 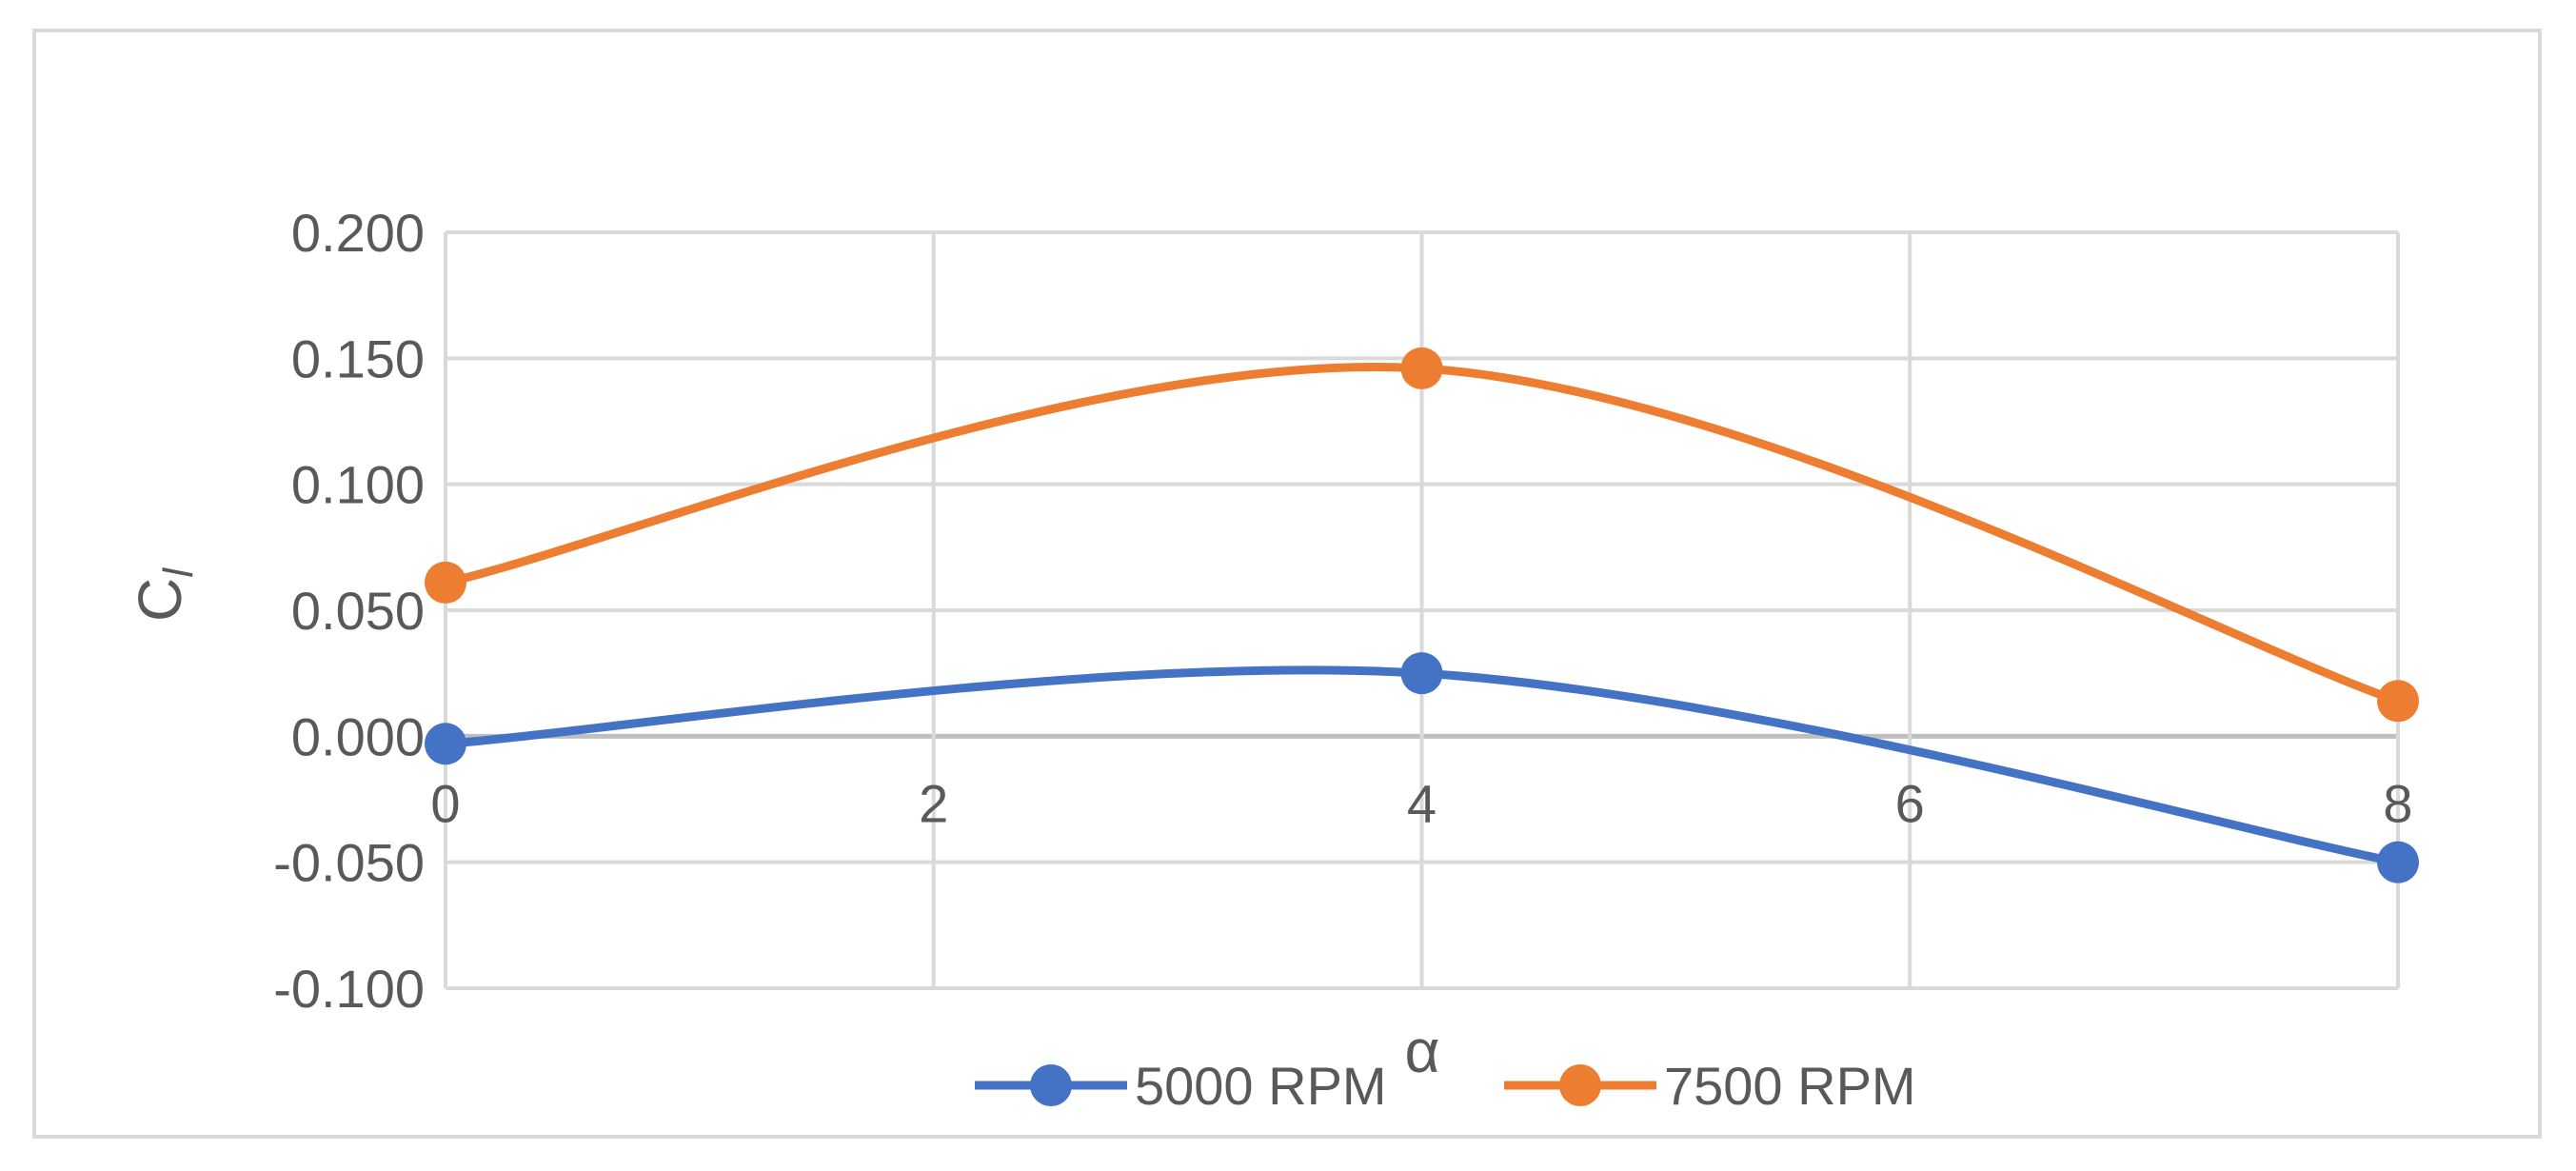 I want to click on y-tick-label: 0.000, so click(x=358, y=736).